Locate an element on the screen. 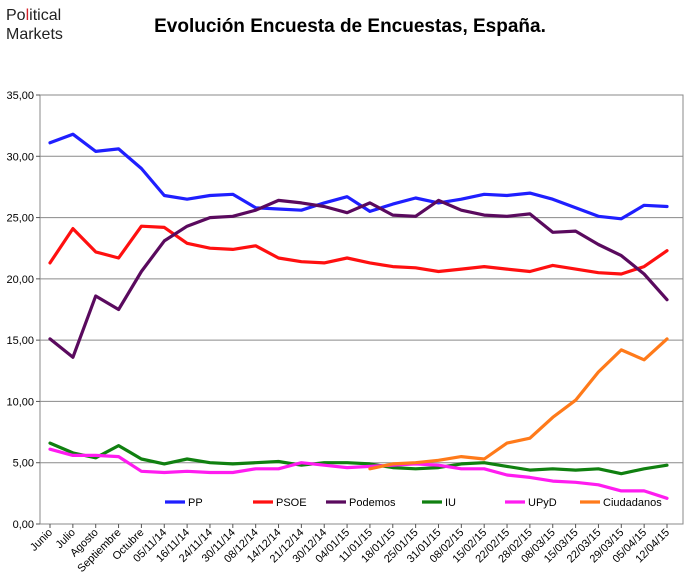 This screenshot has width=700, height=585. chart-title: Evolución Encuesta de Encuestas, España. is located at coordinates (350, 26).